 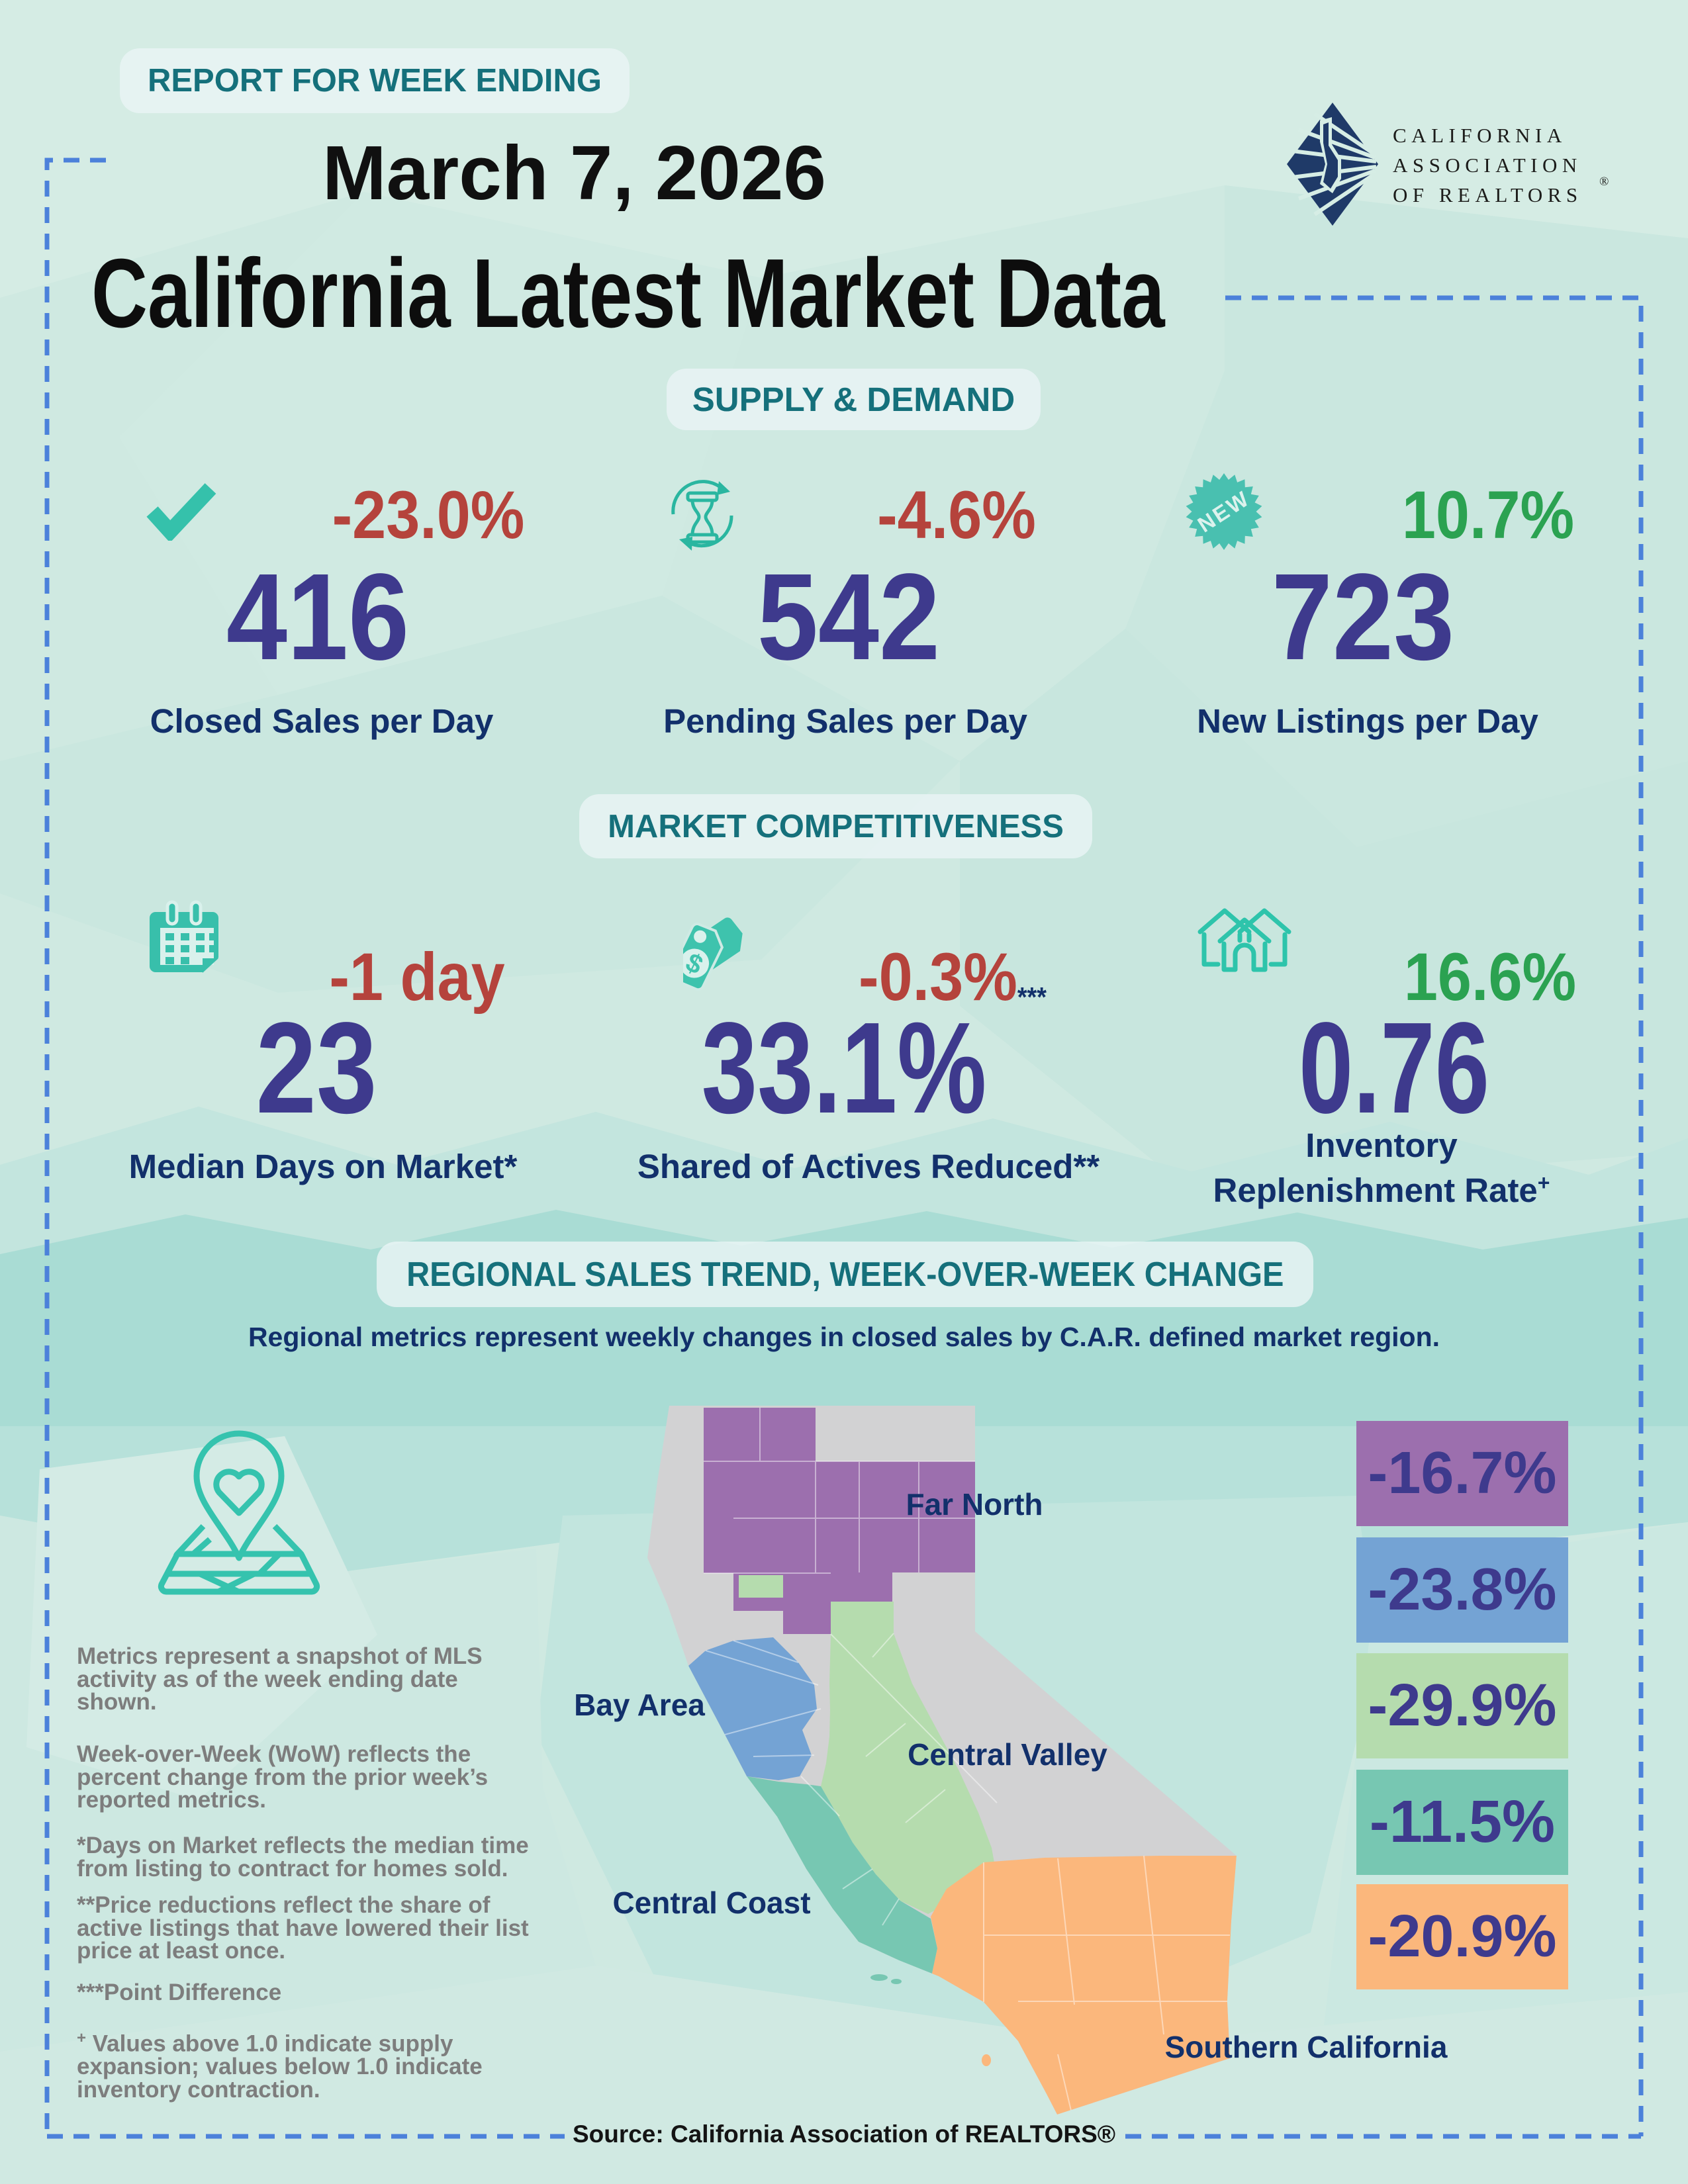 I want to click on svg-text: CALIFORNIA, so click(x=1480, y=135).